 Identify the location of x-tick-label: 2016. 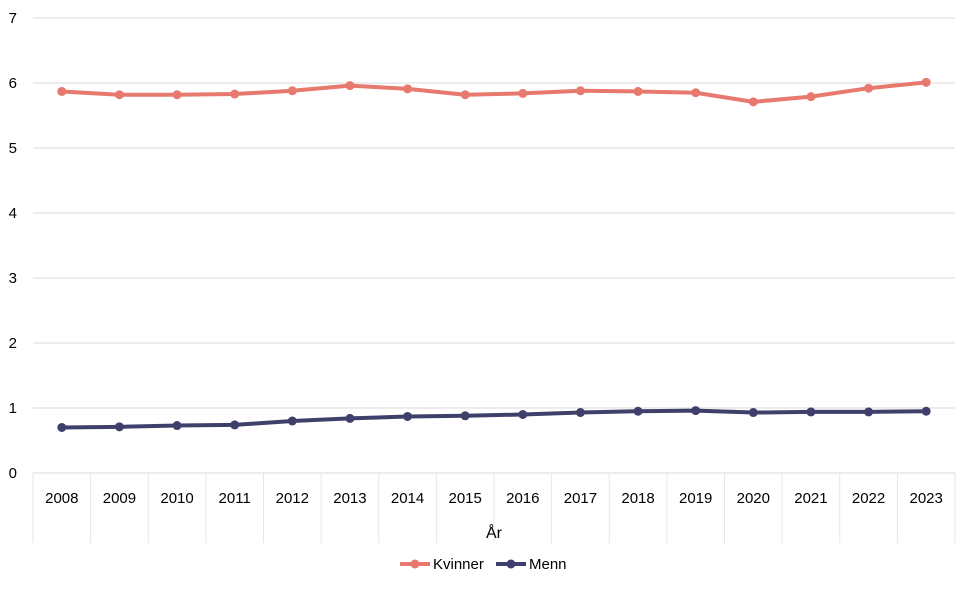
(522, 498).